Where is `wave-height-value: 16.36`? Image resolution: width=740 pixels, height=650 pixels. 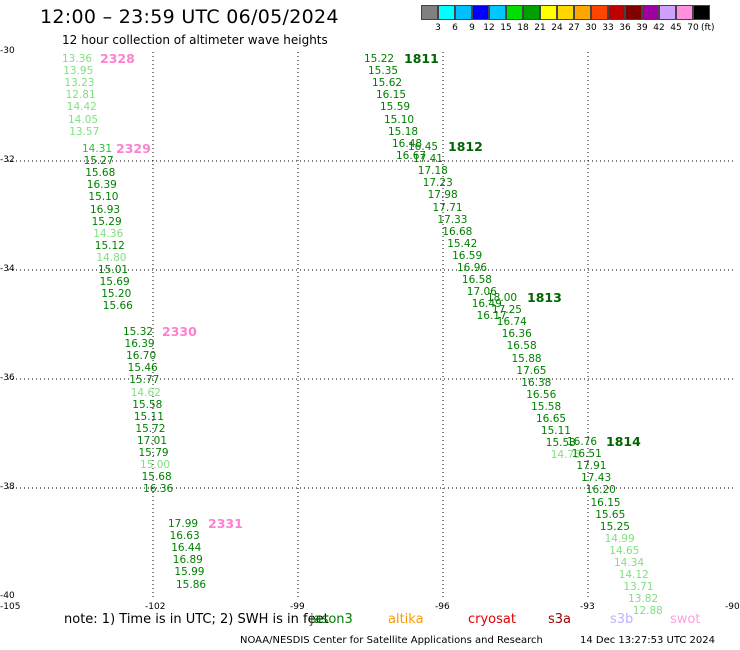 wave-height-value: 16.36 is located at coordinates (516, 334).